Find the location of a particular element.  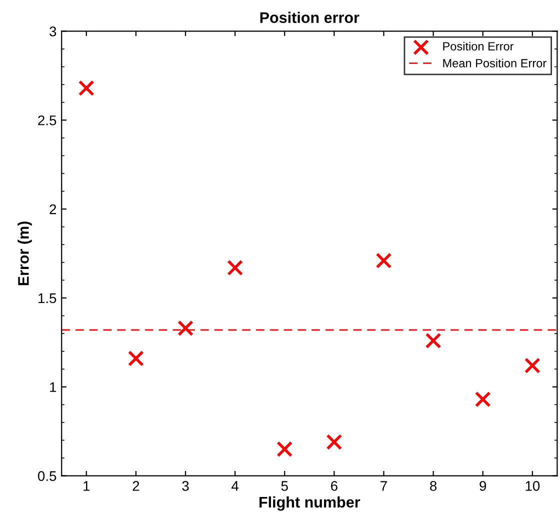

x-tick-label: 4 is located at coordinates (235, 486).